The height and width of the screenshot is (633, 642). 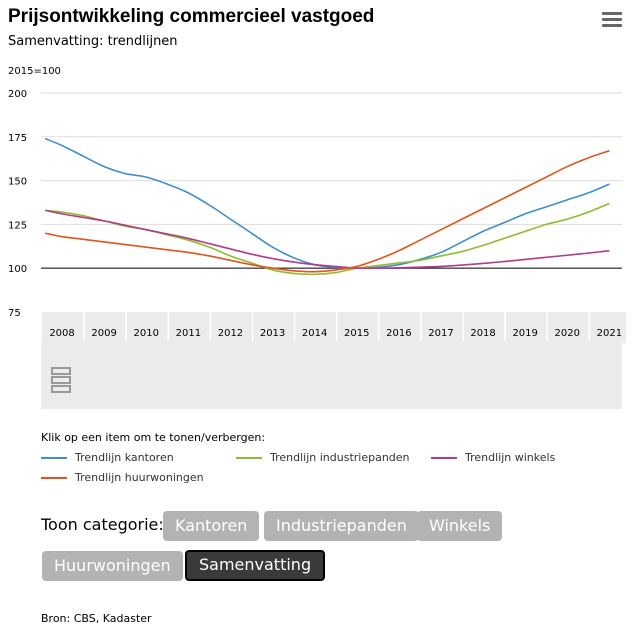 What do you see at coordinates (102, 524) in the screenshot?
I see `category-label: Toon categorie:` at bounding box center [102, 524].